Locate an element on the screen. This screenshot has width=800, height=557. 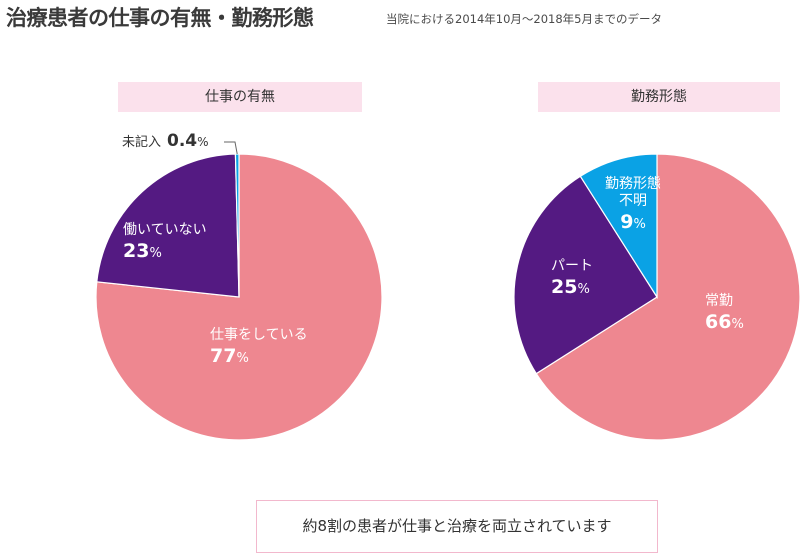
slice-name-2-3: 勤務形態 is located at coordinates (633, 184).